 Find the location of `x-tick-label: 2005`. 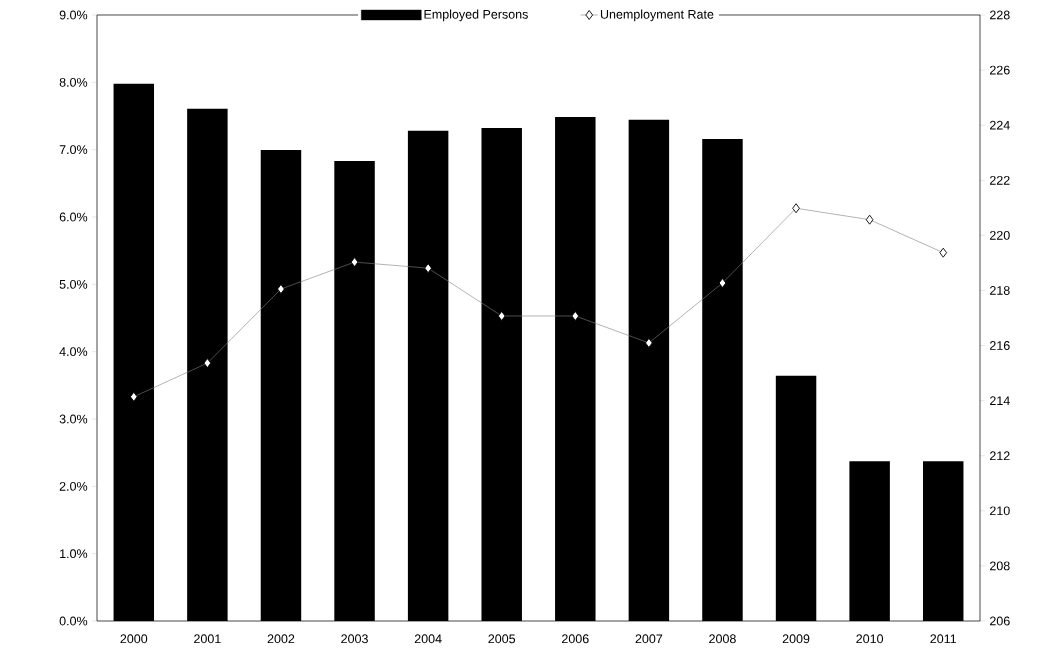

x-tick-label: 2005 is located at coordinates (502, 639).